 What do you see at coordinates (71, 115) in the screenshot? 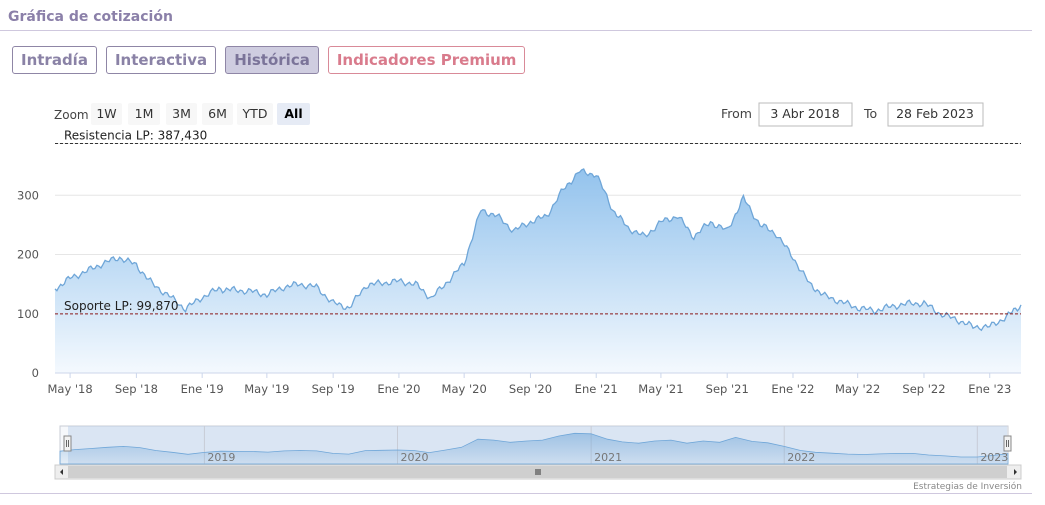
I see `zoom-label: Zoom` at bounding box center [71, 115].